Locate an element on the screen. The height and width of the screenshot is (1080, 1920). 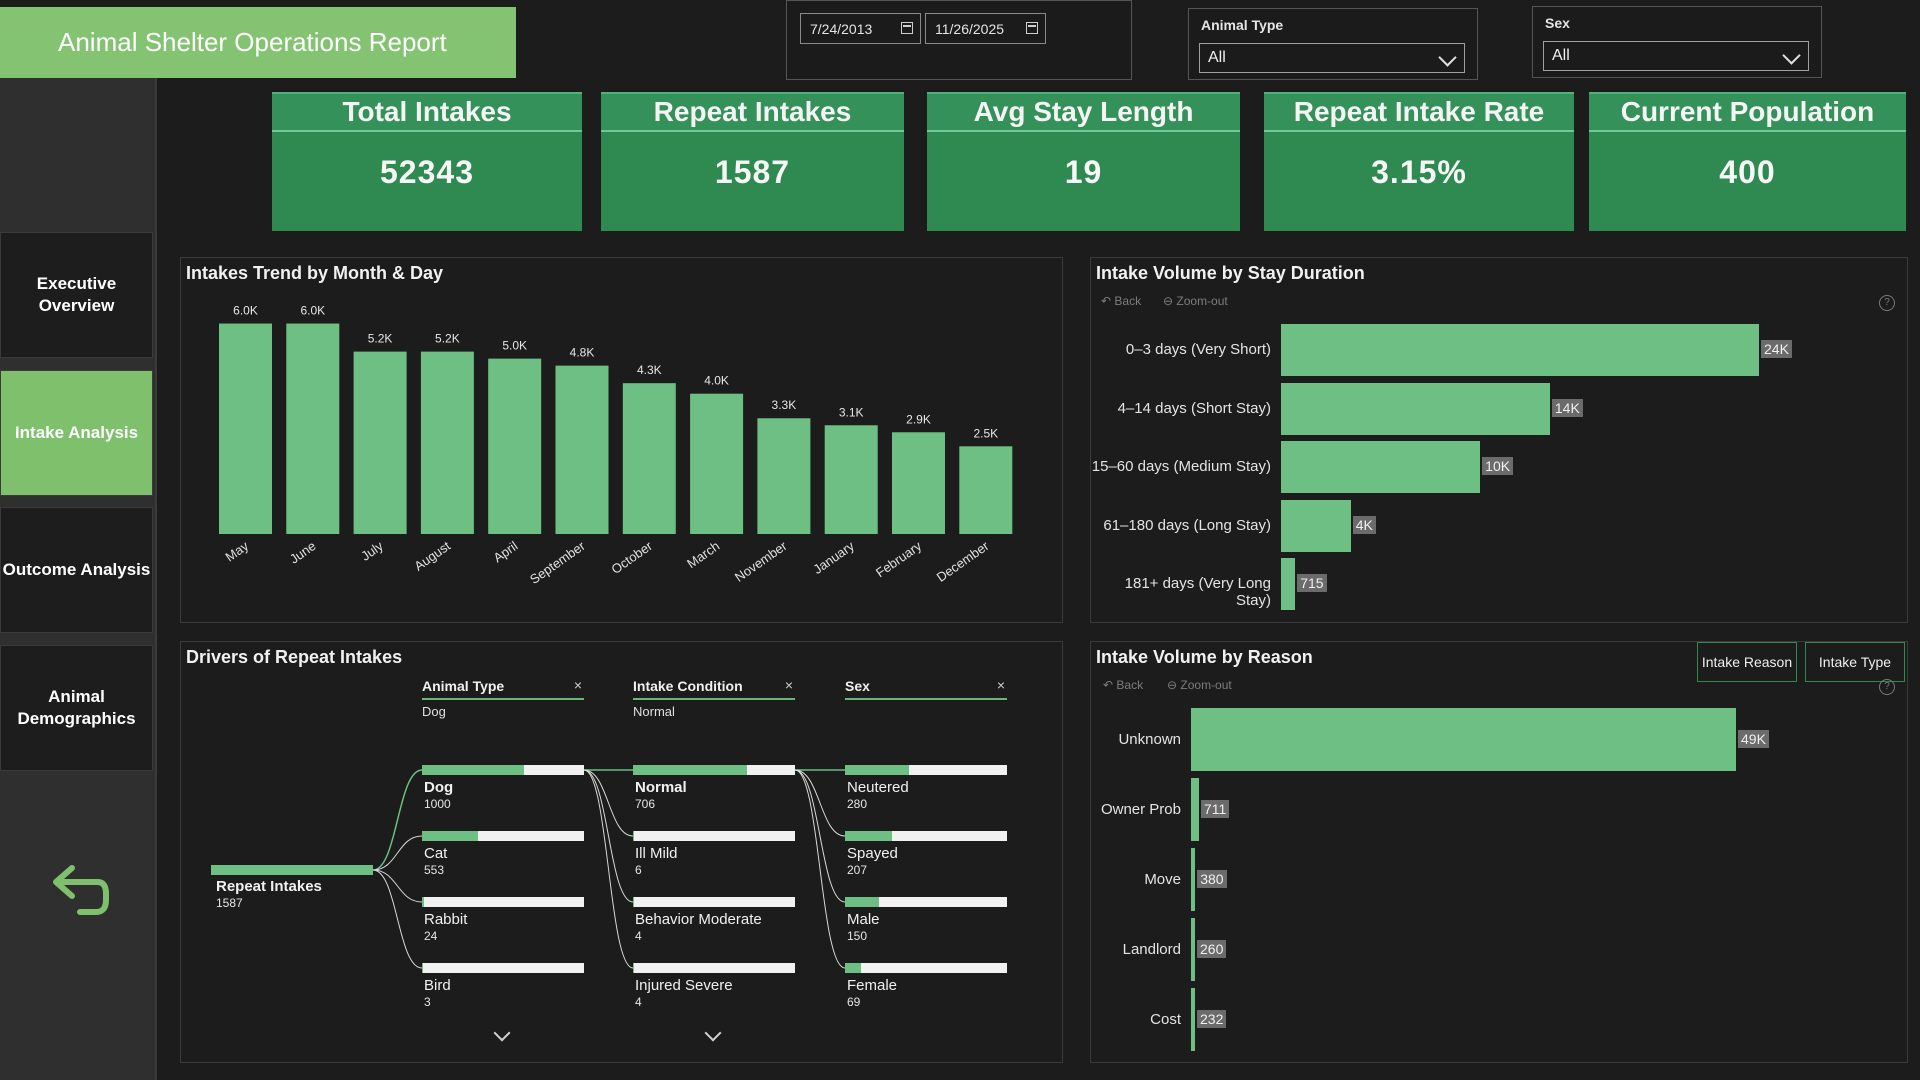
kpi-title: Repeat Intake Rate is located at coordinates (1419, 113).